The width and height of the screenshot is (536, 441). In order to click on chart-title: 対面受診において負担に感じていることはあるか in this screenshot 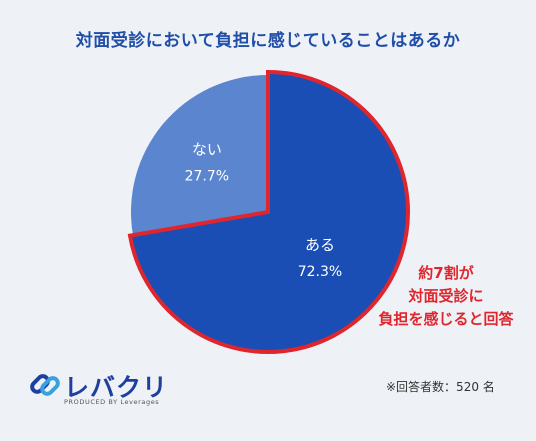, I will do `click(268, 41)`.